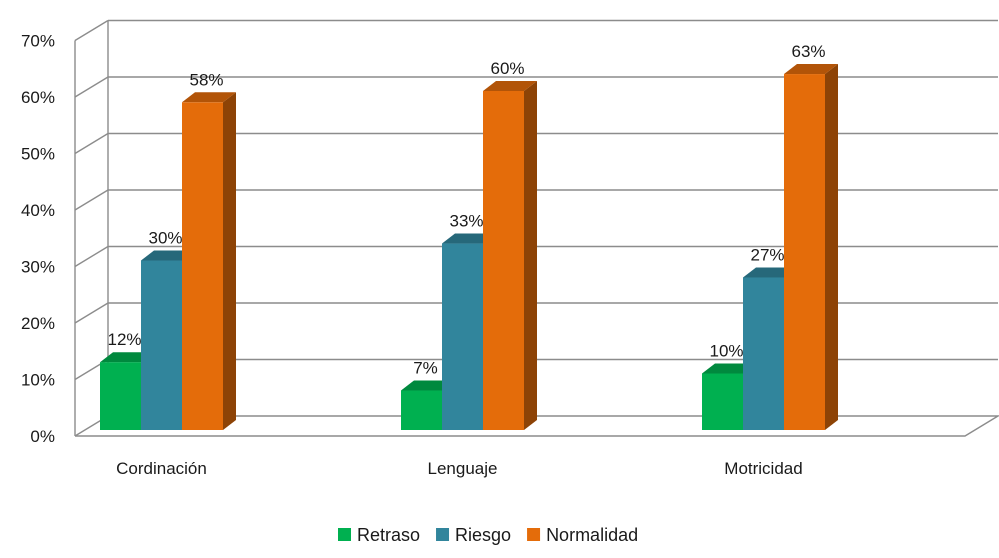 This screenshot has width=999, height=558. I want to click on legend-item: Retraso, so click(379, 535).